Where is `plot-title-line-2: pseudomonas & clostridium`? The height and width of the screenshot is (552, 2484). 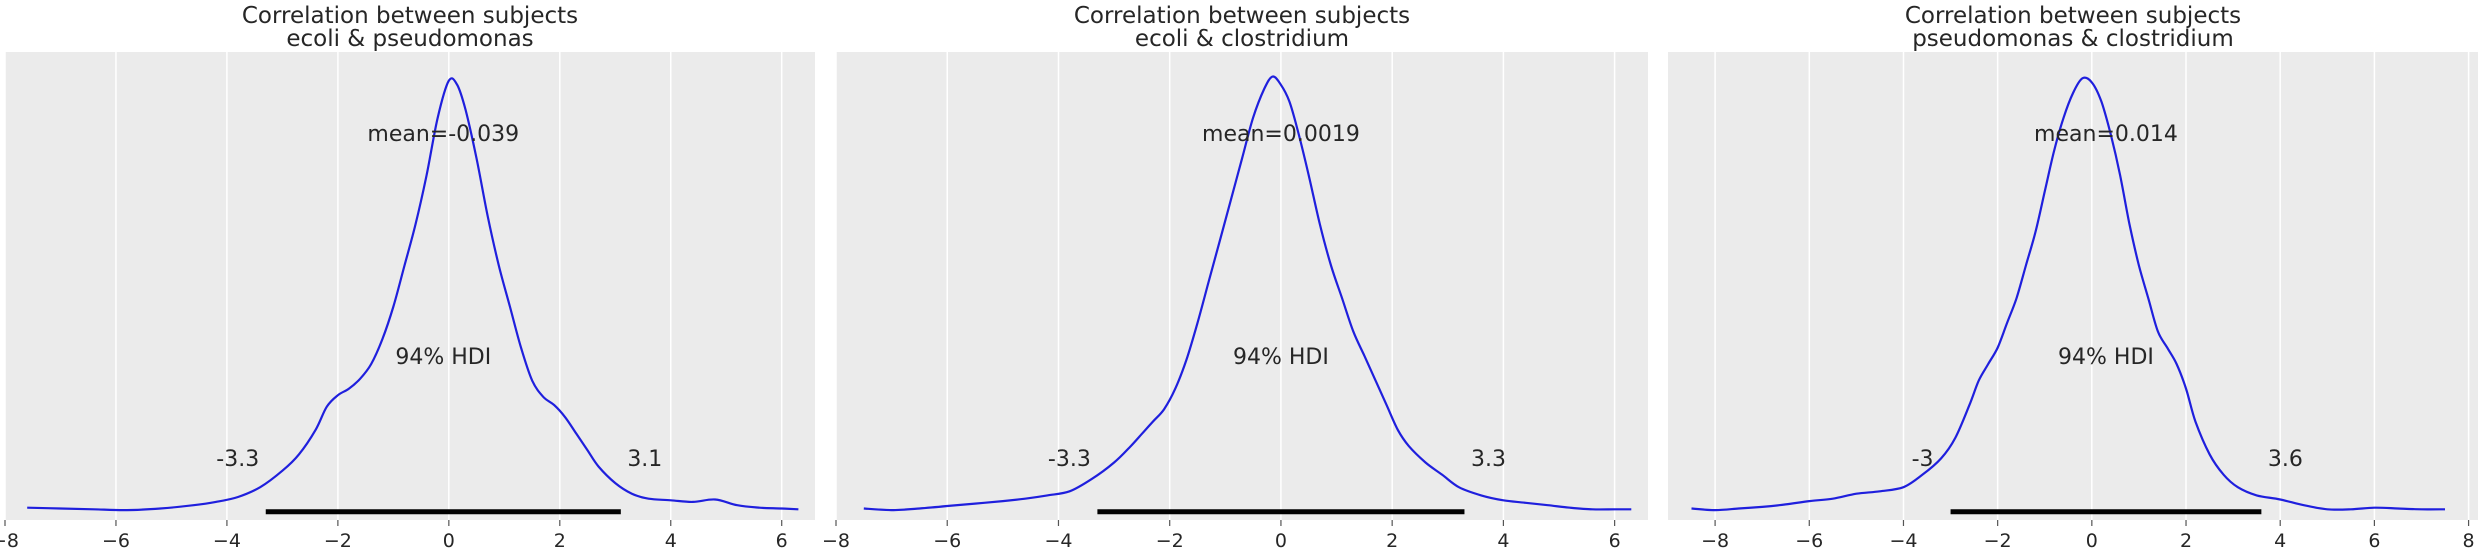 plot-title-line-2: pseudomonas & clostridium is located at coordinates (2073, 39).